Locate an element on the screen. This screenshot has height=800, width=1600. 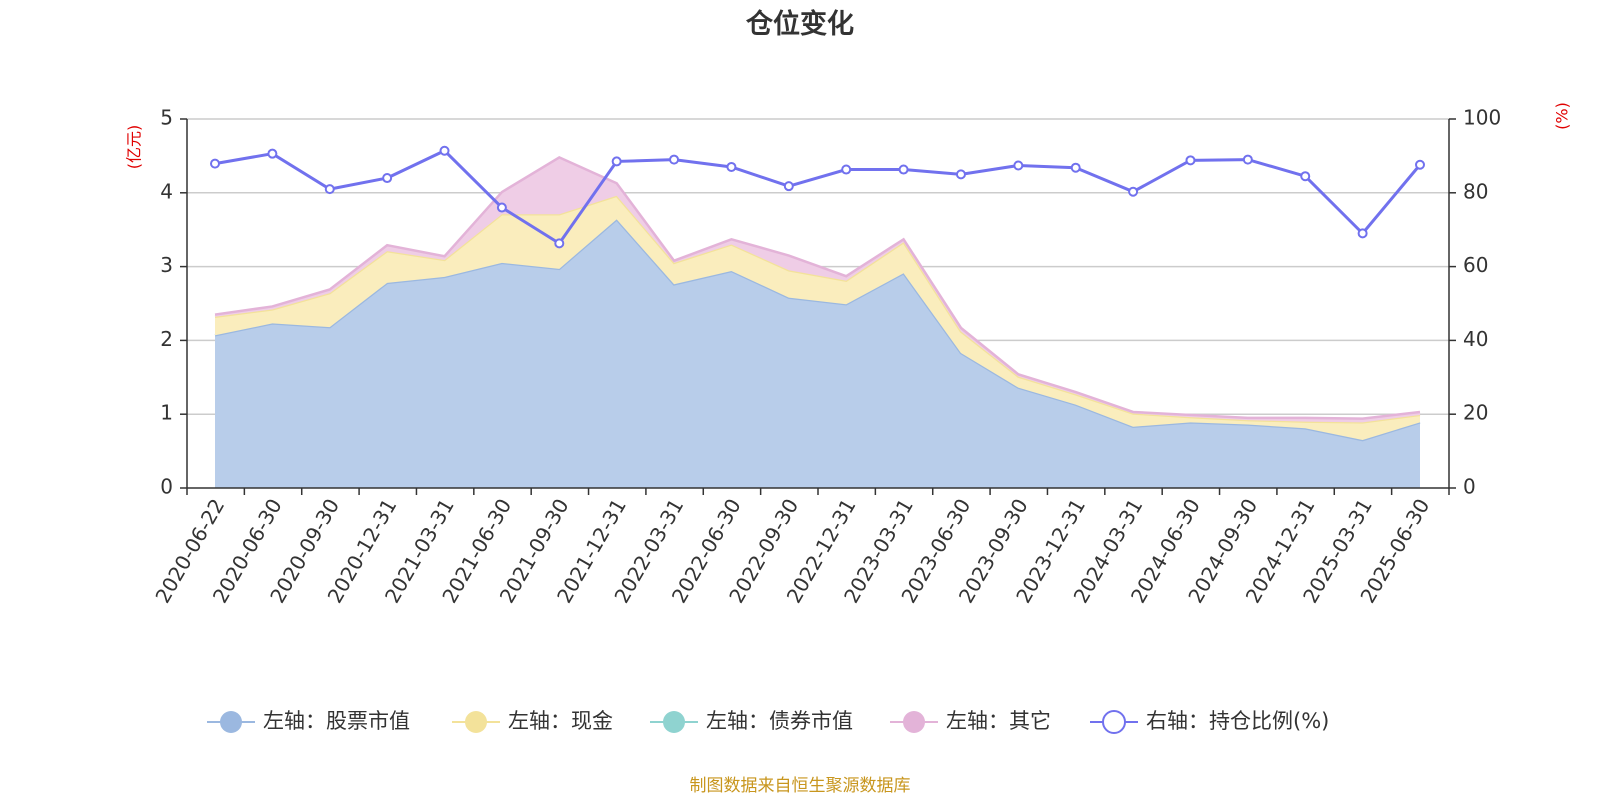
legend-item: 左轴：现金 is located at coordinates (532, 721).